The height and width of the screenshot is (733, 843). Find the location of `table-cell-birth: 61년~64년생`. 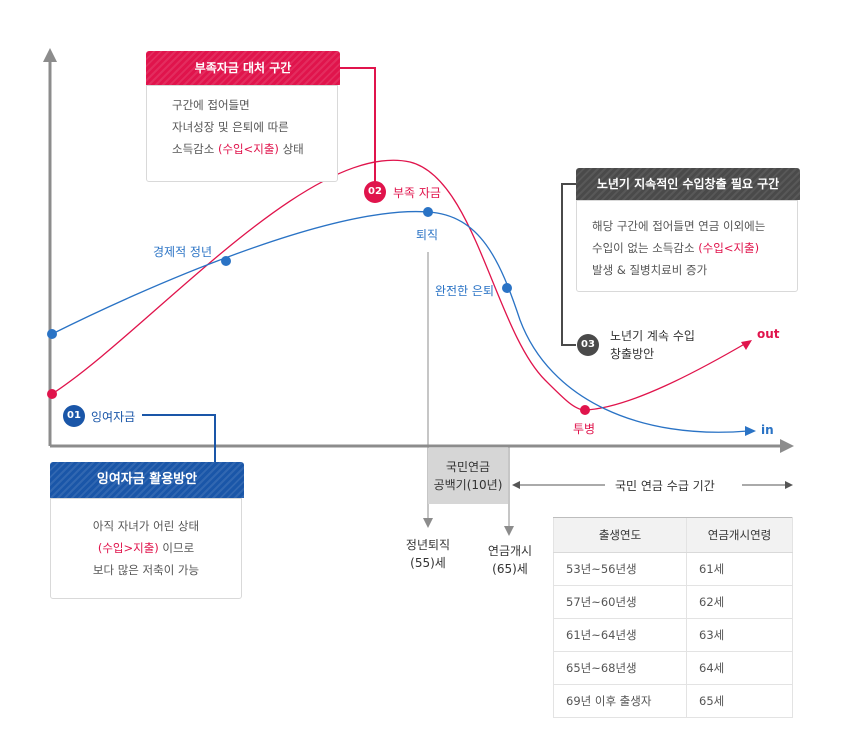

table-cell-birth: 61년~64년생 is located at coordinates (620, 635).